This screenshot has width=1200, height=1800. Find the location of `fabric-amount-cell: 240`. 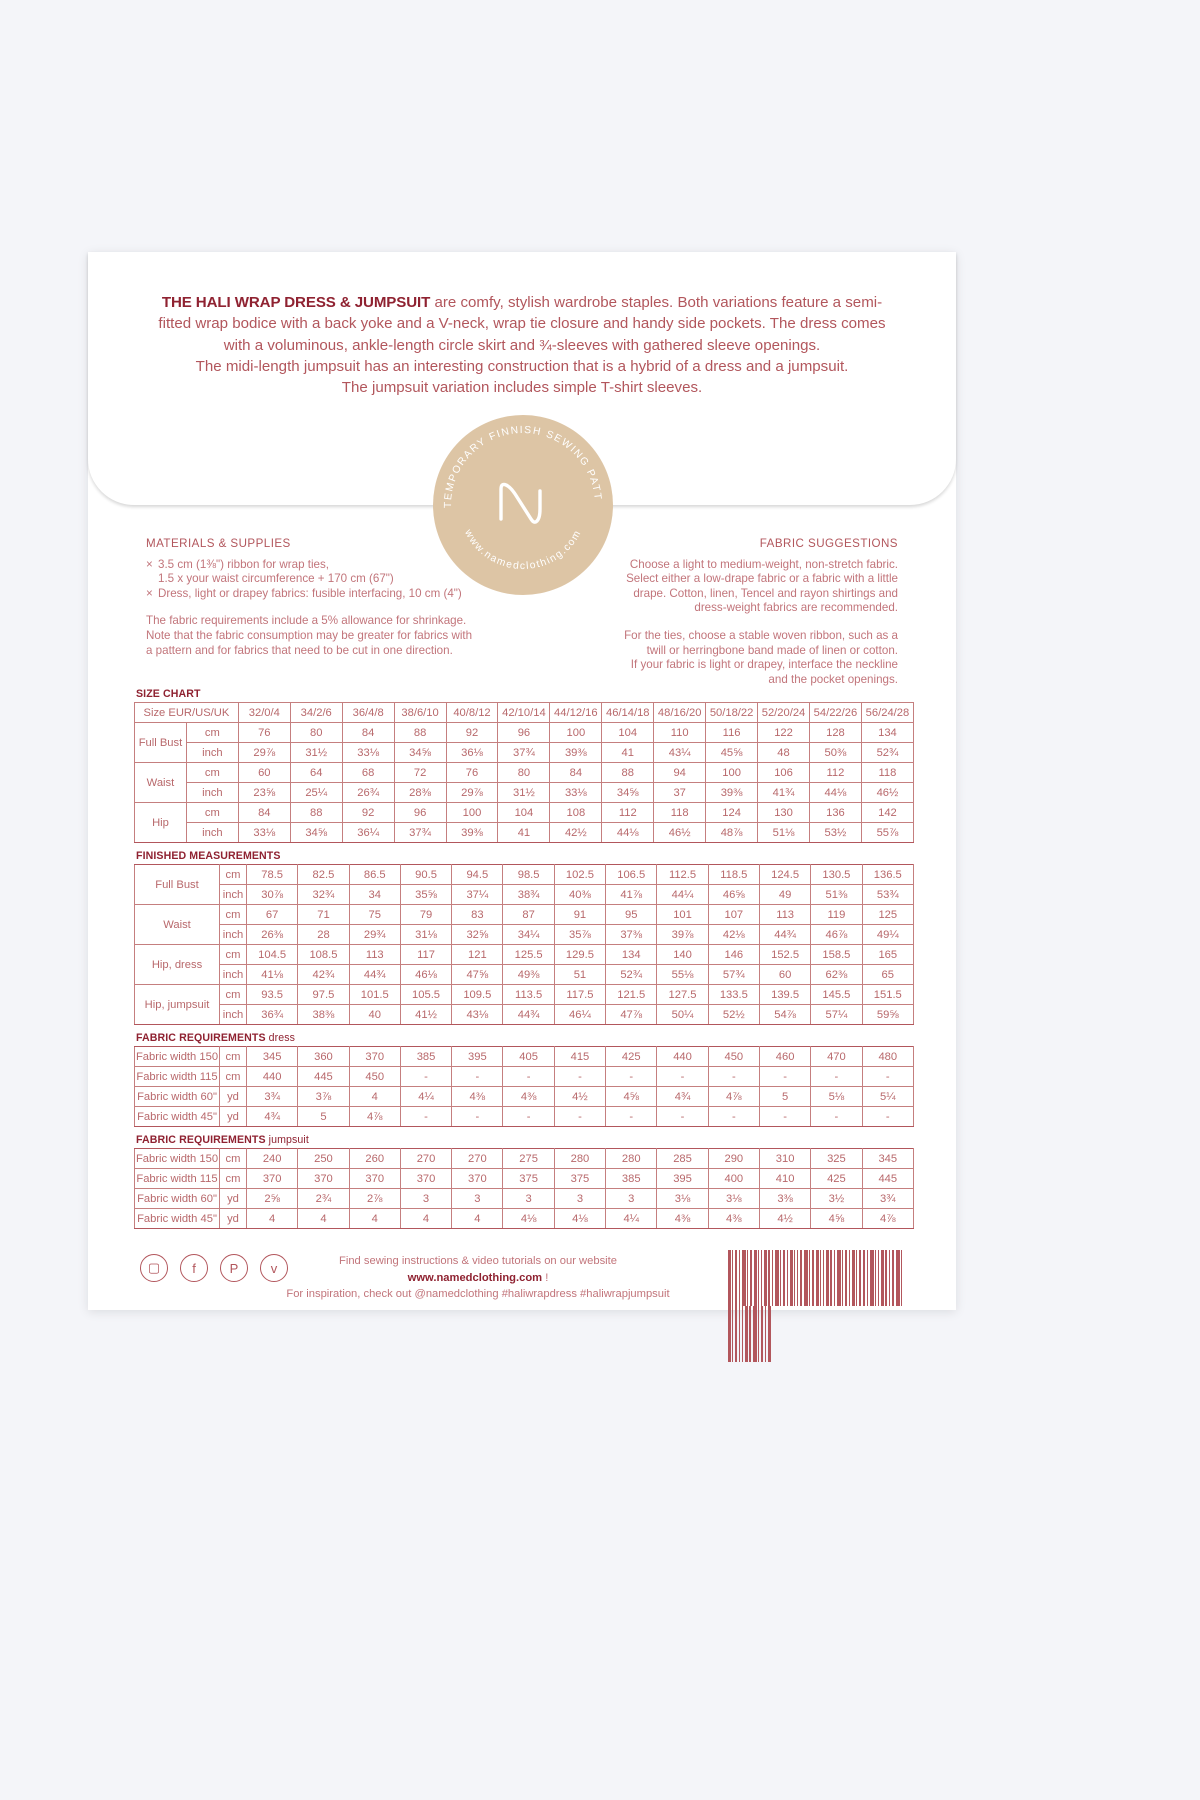

fabric-amount-cell: 240 is located at coordinates (272, 1158).